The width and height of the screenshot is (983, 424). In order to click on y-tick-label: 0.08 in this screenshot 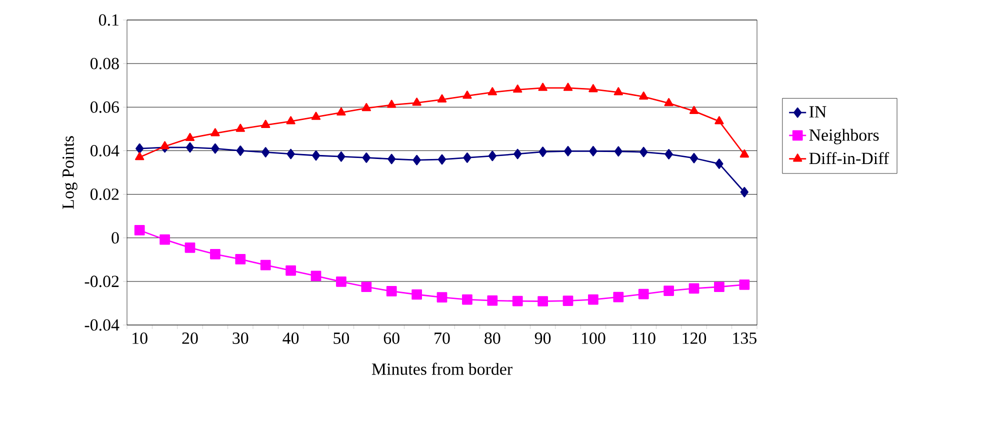, I will do `click(104, 64)`.